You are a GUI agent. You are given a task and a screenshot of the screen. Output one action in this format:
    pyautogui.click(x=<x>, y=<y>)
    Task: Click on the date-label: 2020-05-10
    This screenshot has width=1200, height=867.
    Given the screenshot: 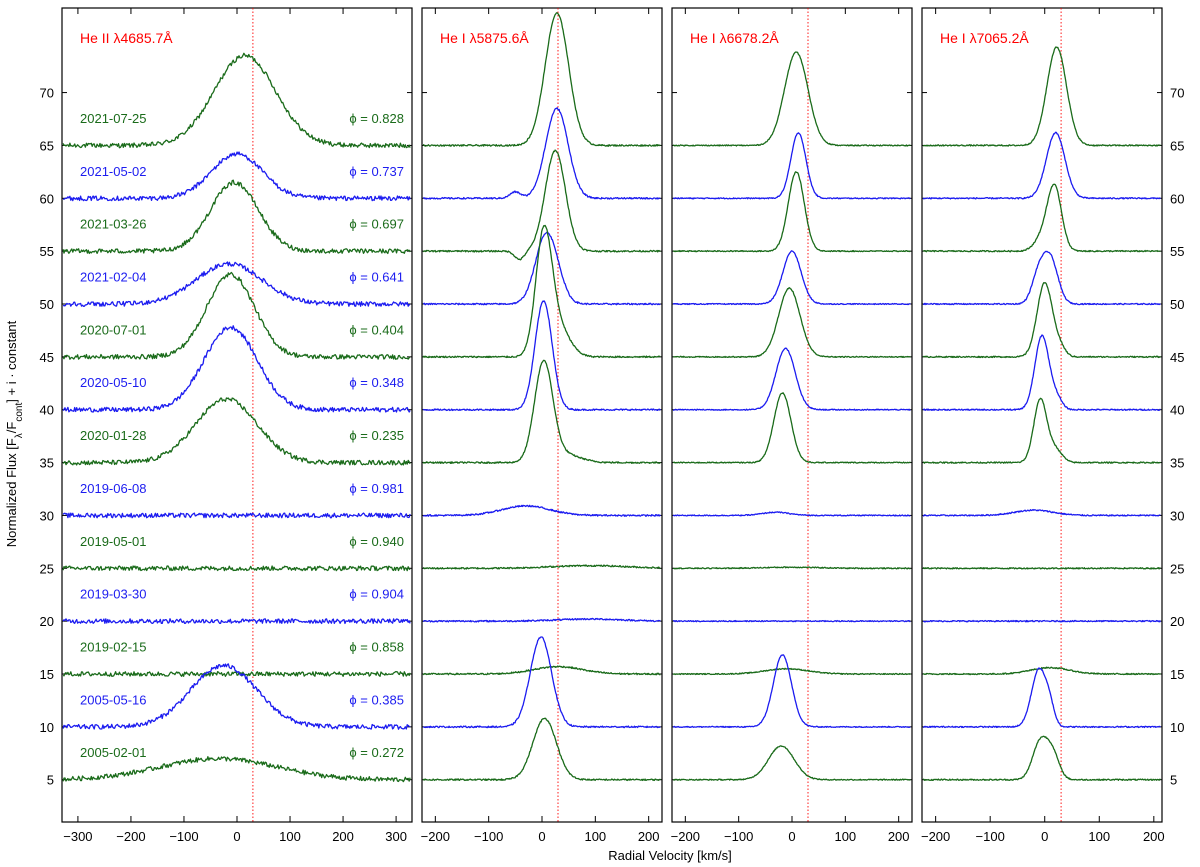 What is the action you would take?
    pyautogui.click(x=113, y=382)
    